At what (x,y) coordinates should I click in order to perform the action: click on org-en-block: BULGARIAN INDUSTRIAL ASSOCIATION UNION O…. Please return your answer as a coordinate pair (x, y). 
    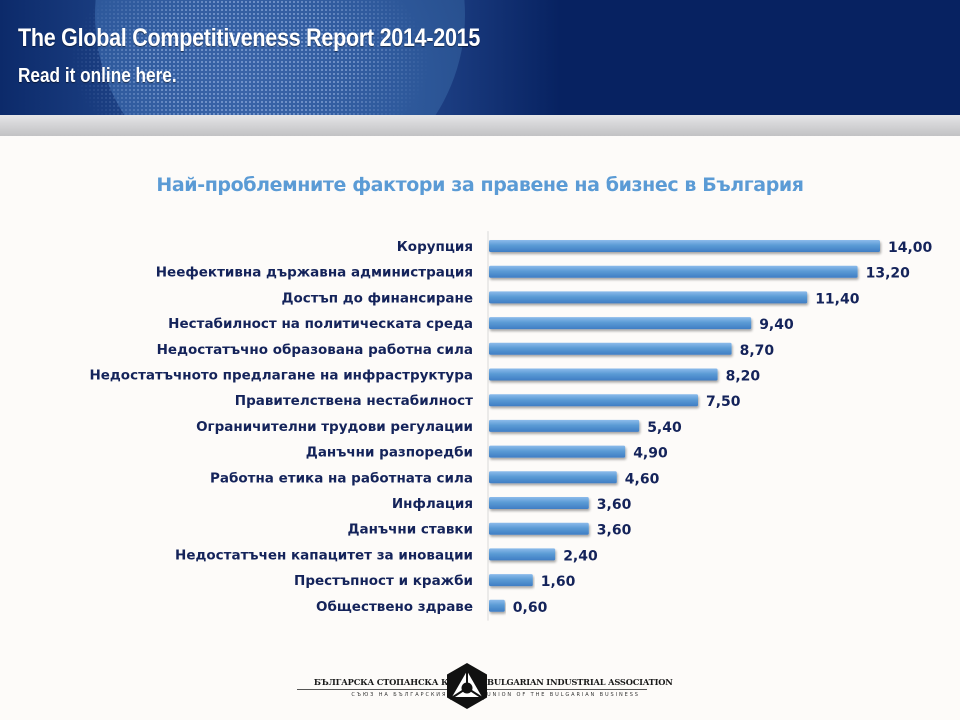
    Looking at the image, I should click on (580, 687).